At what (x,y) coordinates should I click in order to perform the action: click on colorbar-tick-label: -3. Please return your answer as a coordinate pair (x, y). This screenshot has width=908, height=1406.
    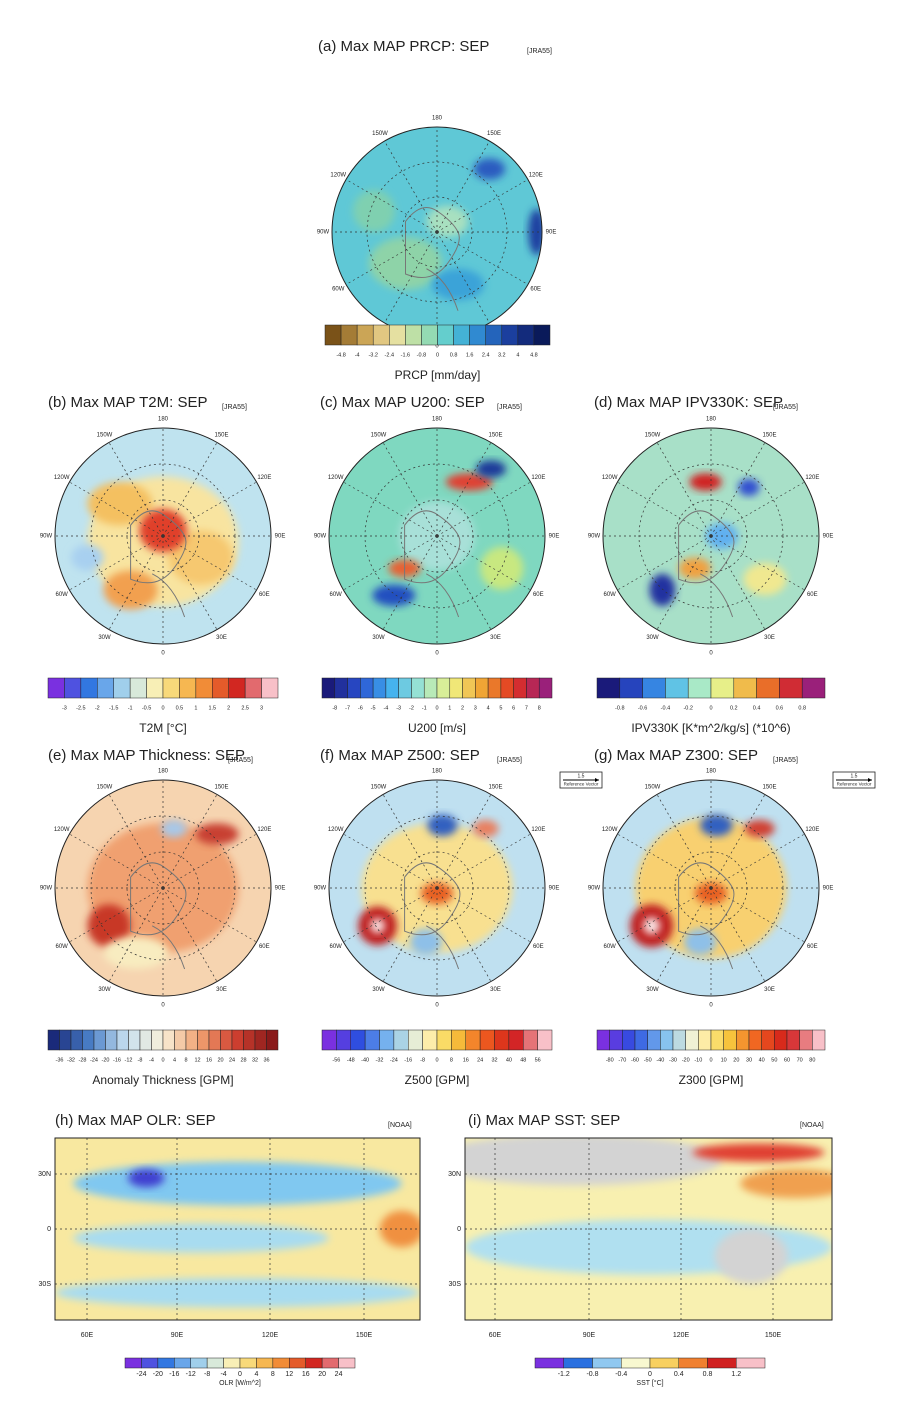
    Looking at the image, I should click on (398, 708).